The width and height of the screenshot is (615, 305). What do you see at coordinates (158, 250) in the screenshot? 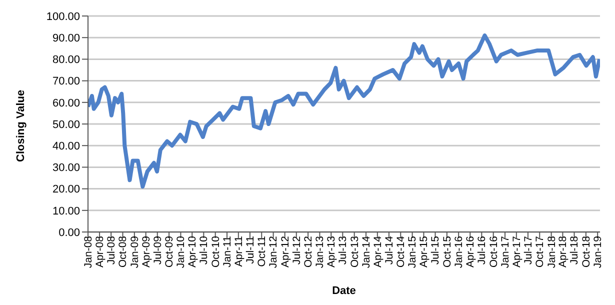
I see `x-tick-label: Jul-09` at bounding box center [158, 250].